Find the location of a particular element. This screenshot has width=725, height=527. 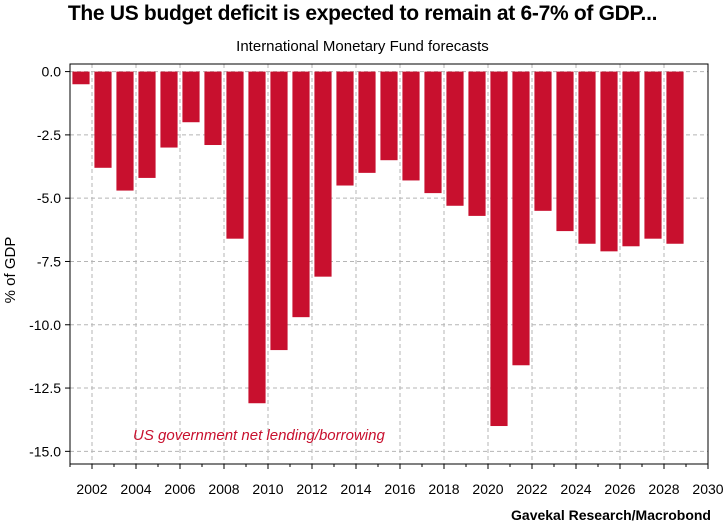

y-tick-label: -2.5 is located at coordinates (49, 135).